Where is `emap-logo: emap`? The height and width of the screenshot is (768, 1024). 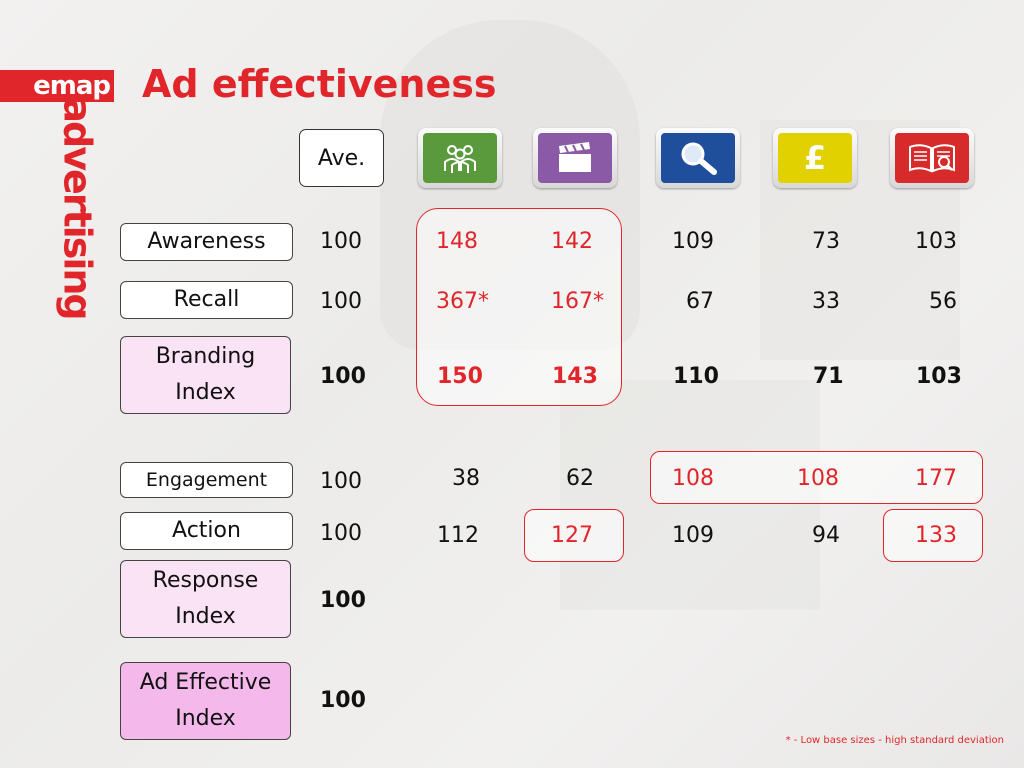 emap-logo: emap is located at coordinates (57, 86).